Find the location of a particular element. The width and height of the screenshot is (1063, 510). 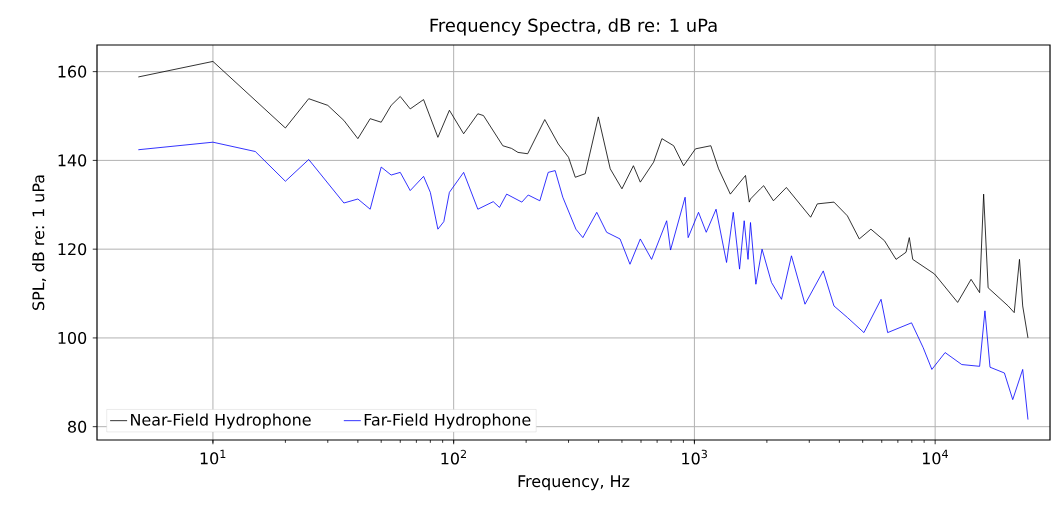

y-tick-label: 120 is located at coordinates (72, 249).